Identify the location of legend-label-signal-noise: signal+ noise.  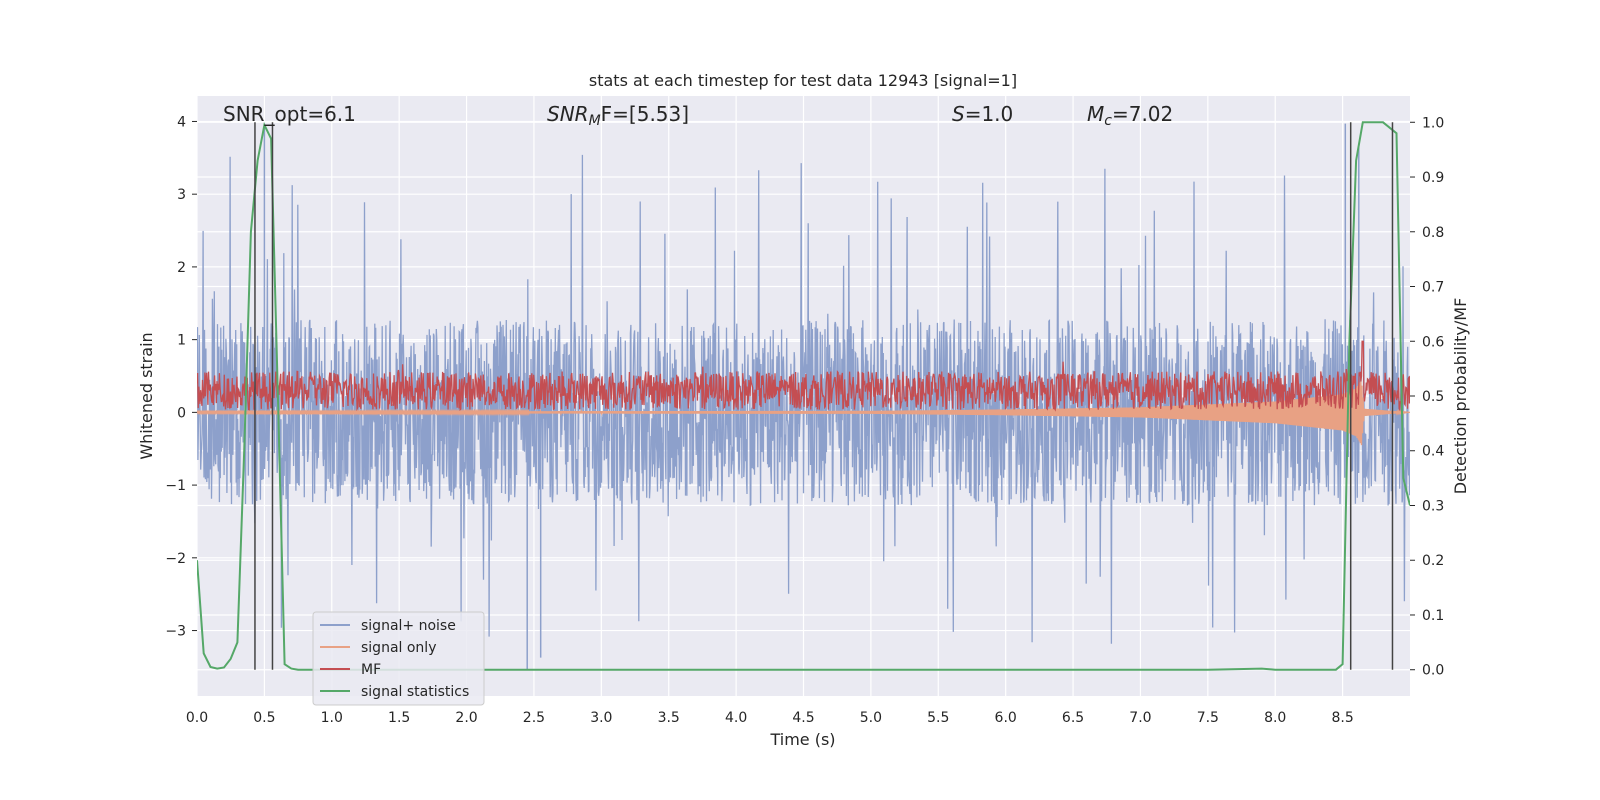
(408, 626).